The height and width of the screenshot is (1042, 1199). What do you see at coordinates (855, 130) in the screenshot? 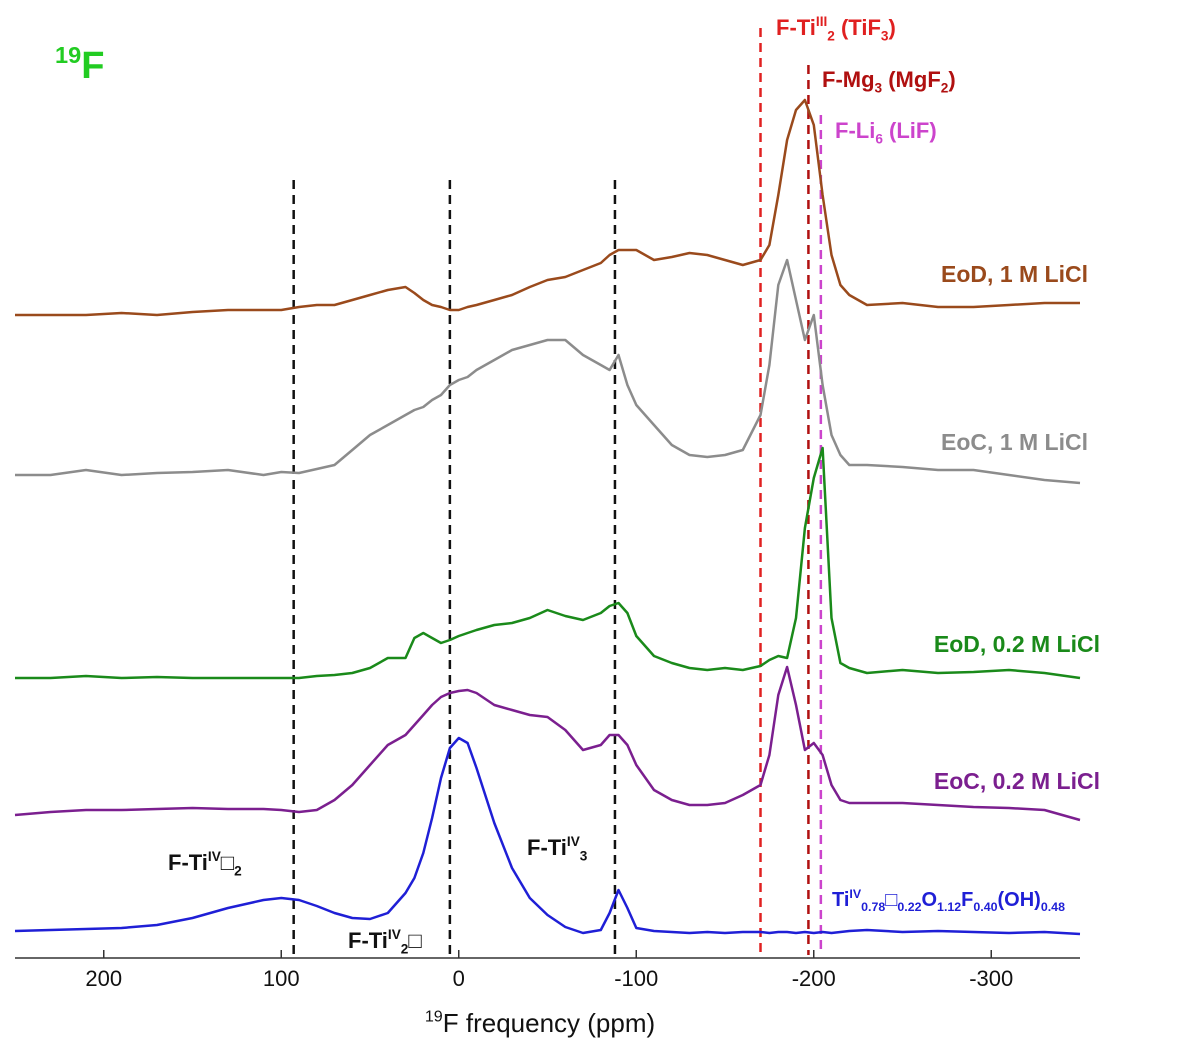
I see `text-segment: F-Li` at bounding box center [855, 130].